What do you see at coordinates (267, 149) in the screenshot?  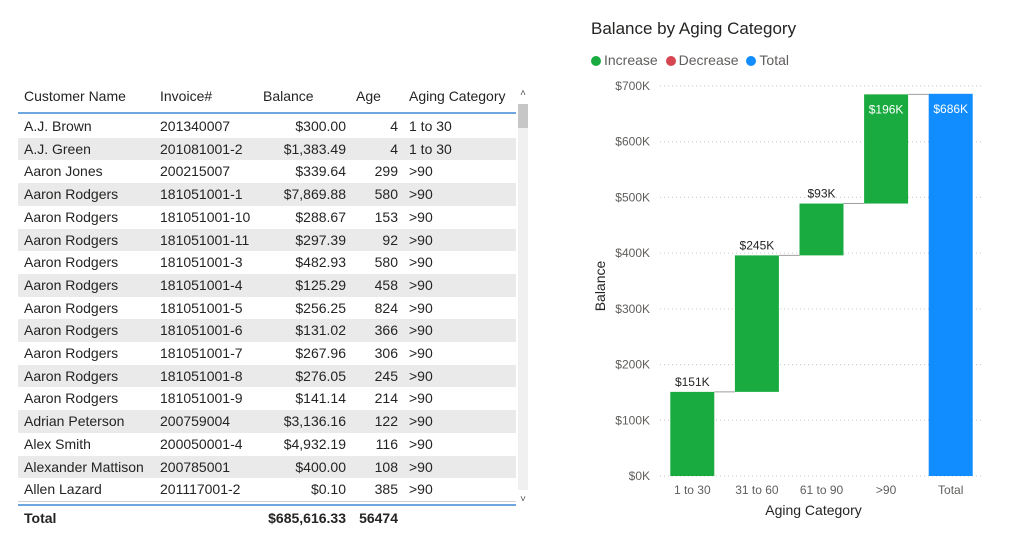 I see `table-row: A.J. Green 201081001-2 $1,383.49 4 1 to 30` at bounding box center [267, 149].